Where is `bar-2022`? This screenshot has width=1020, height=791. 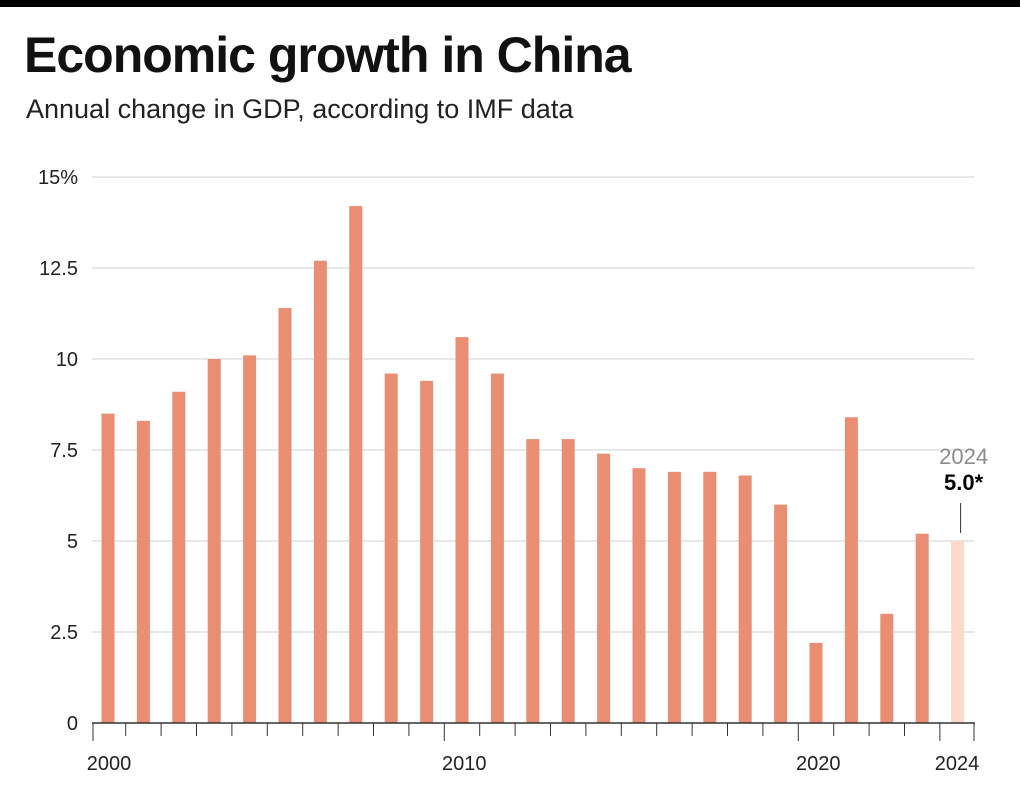 bar-2022 is located at coordinates (887, 668).